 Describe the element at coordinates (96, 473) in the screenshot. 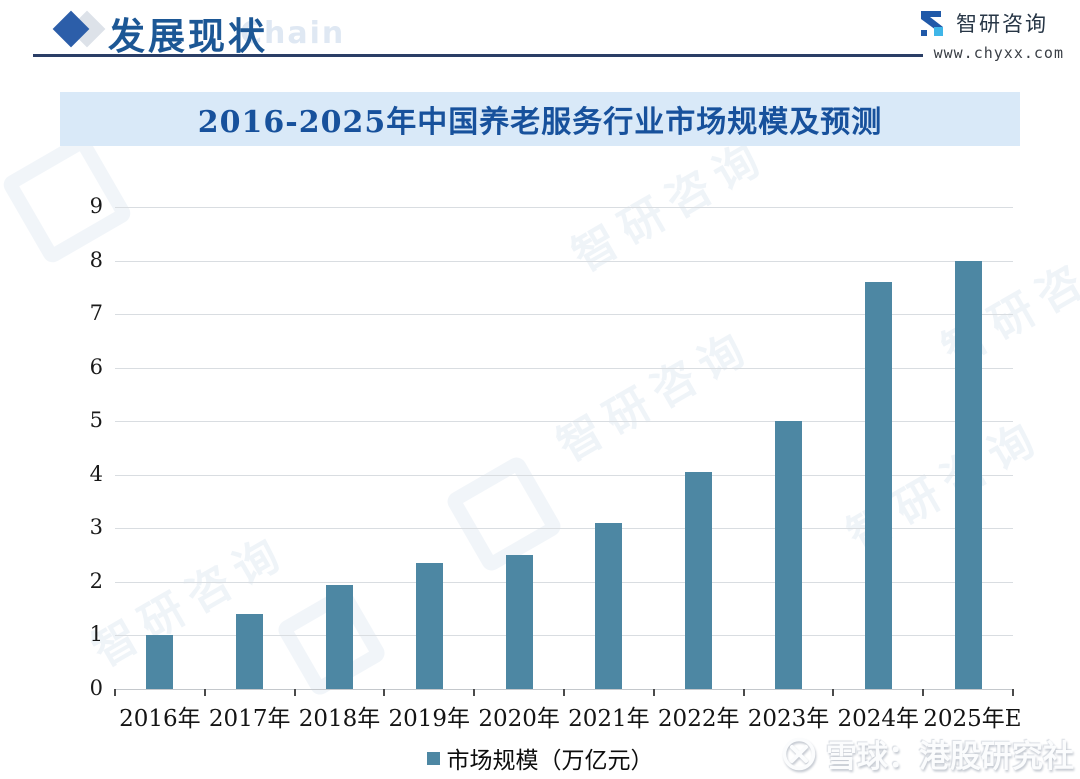

I see `y-tick-label: 4` at that location.